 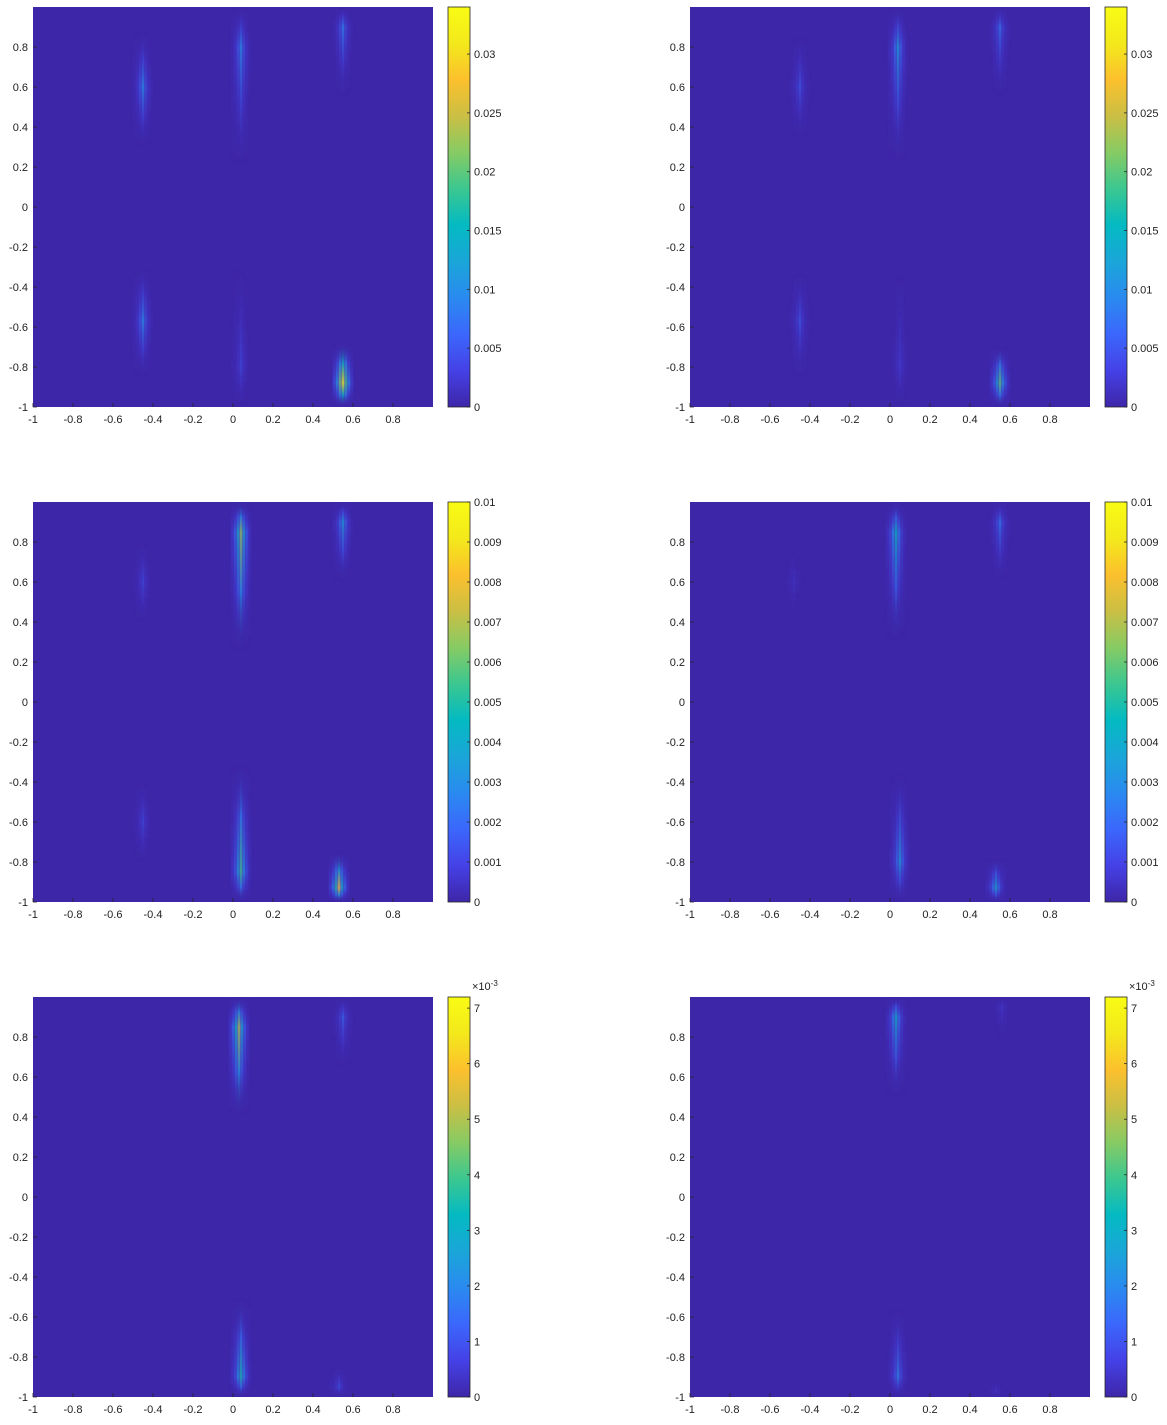 I want to click on colorbar-tick-label: 0.004, so click(x=1145, y=743).